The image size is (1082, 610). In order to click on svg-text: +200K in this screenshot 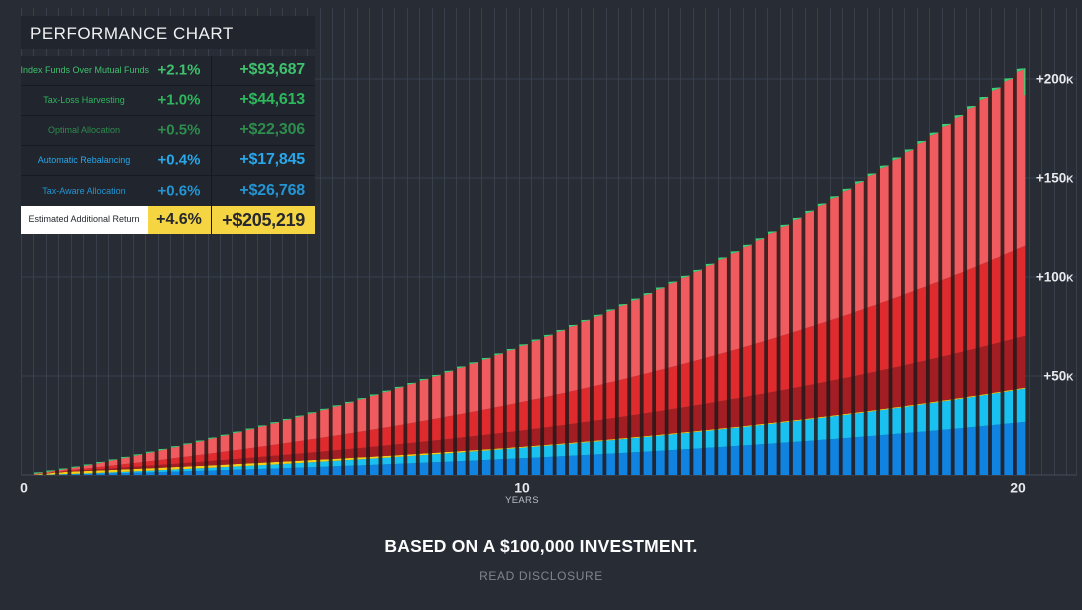, I will do `click(1055, 79)`.